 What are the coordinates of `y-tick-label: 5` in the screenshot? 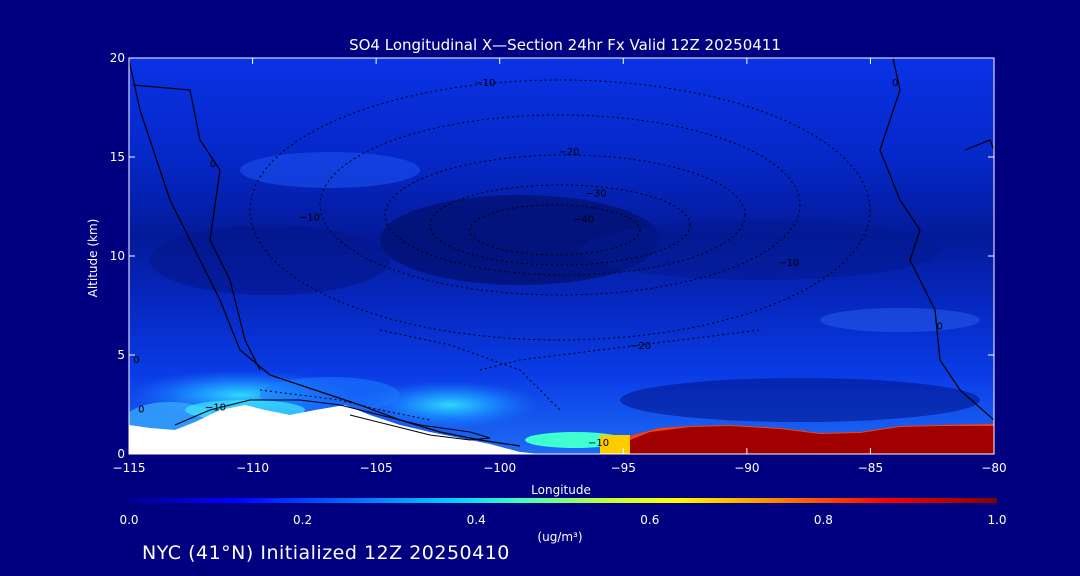 It's located at (121, 355).